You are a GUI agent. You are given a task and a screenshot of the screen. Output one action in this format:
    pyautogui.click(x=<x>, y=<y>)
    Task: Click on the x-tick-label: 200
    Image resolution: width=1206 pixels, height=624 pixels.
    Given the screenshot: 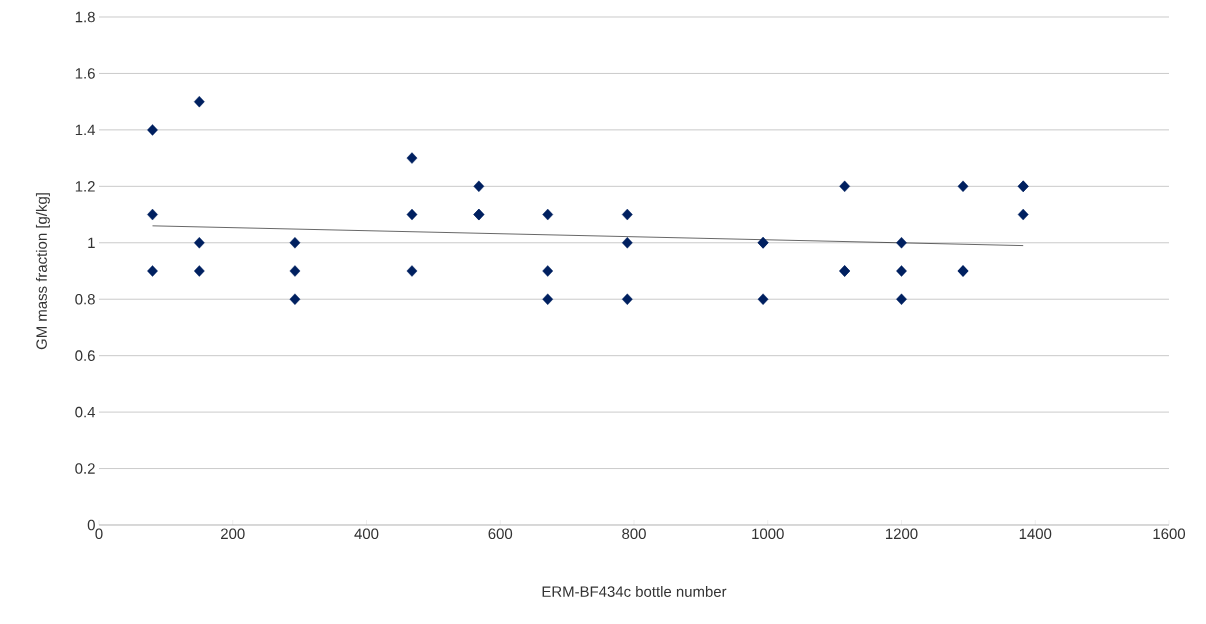 What is the action you would take?
    pyautogui.click(x=233, y=534)
    